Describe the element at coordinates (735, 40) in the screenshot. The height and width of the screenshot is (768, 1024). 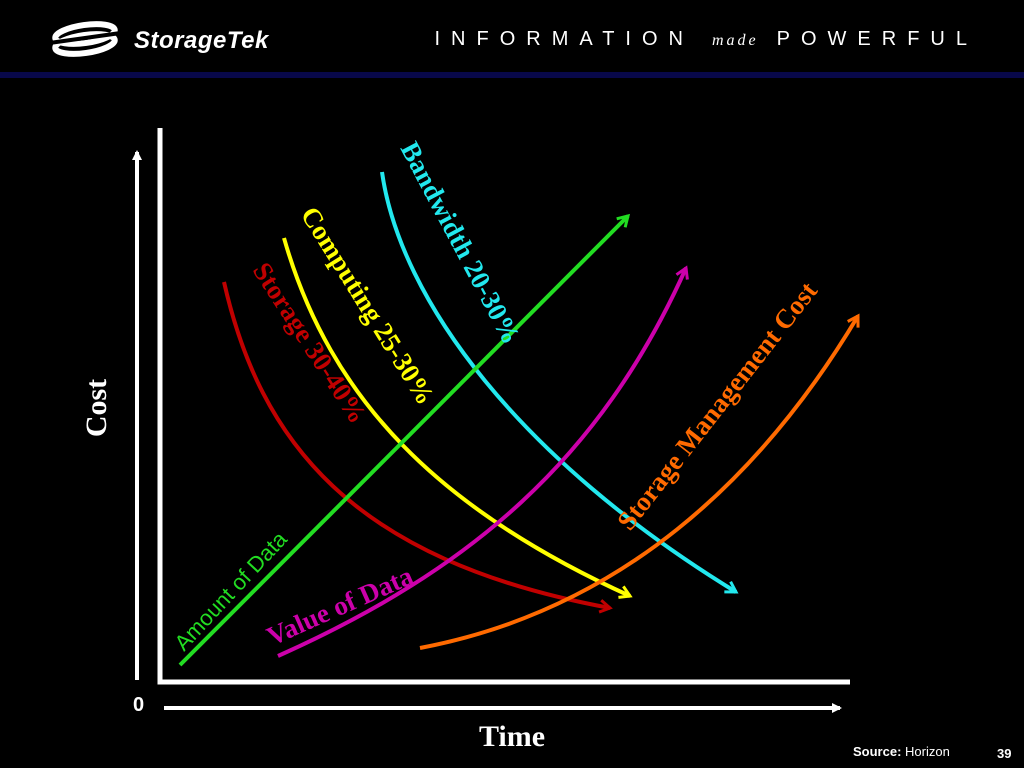
I see `tagline-made: made` at that location.